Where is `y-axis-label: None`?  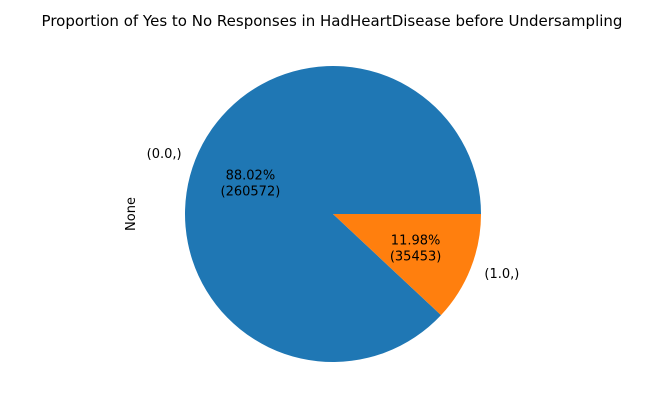
y-axis-label: None is located at coordinates (131, 214).